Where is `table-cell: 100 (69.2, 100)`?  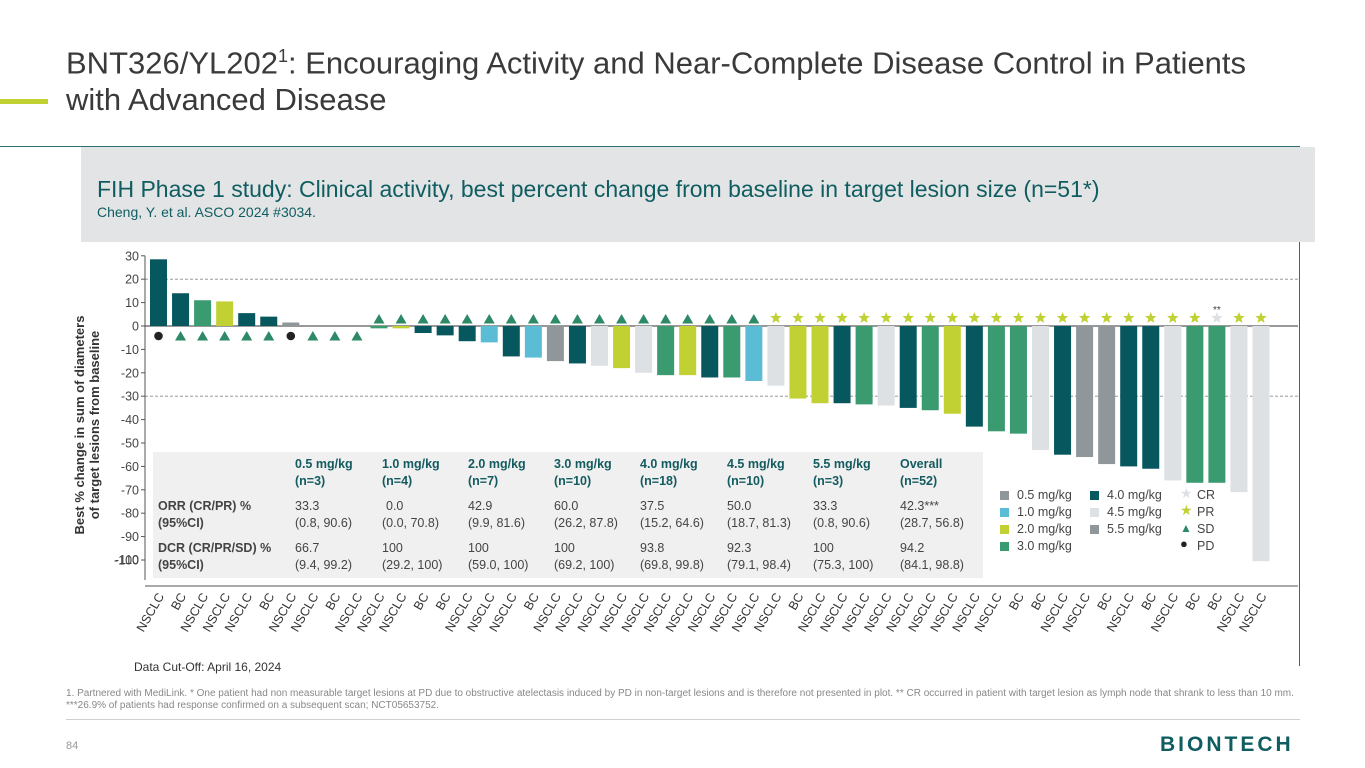 table-cell: 100 (69.2, 100) is located at coordinates (584, 556).